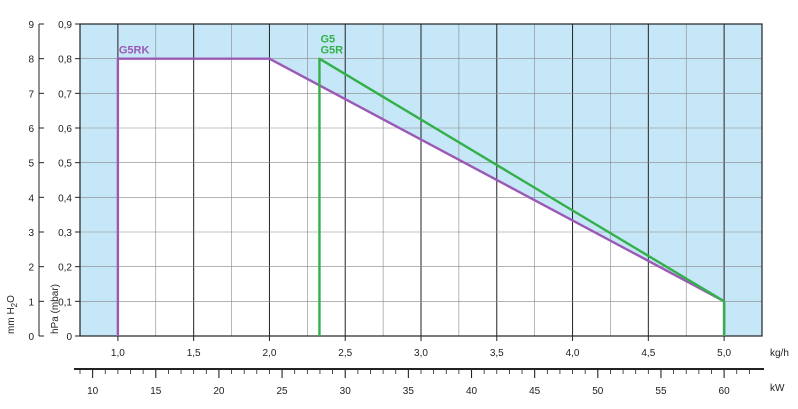  Describe the element at coordinates (661, 391) in the screenshot. I see `kw-tick-label: 55` at that location.